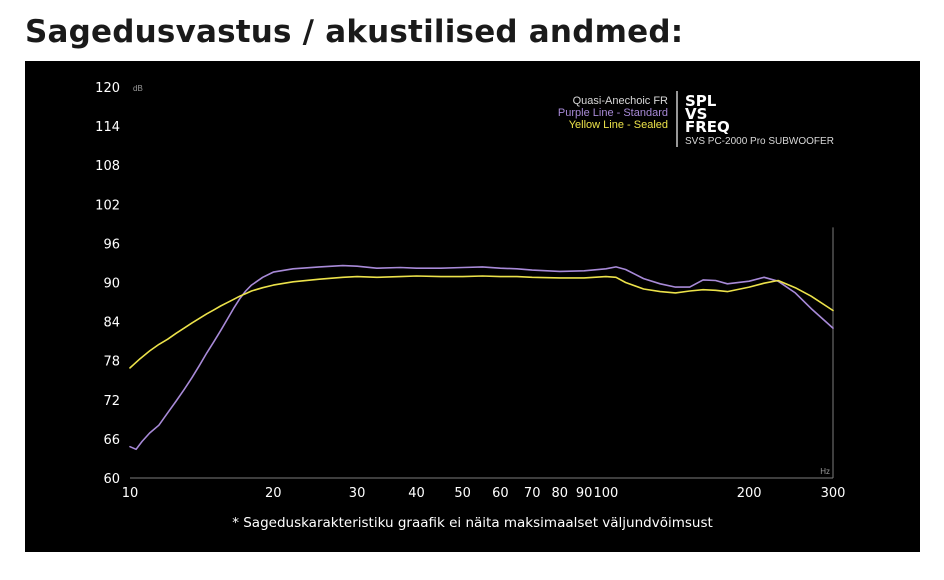  What do you see at coordinates (416, 493) in the screenshot?
I see `x-tick-label: 40` at bounding box center [416, 493].